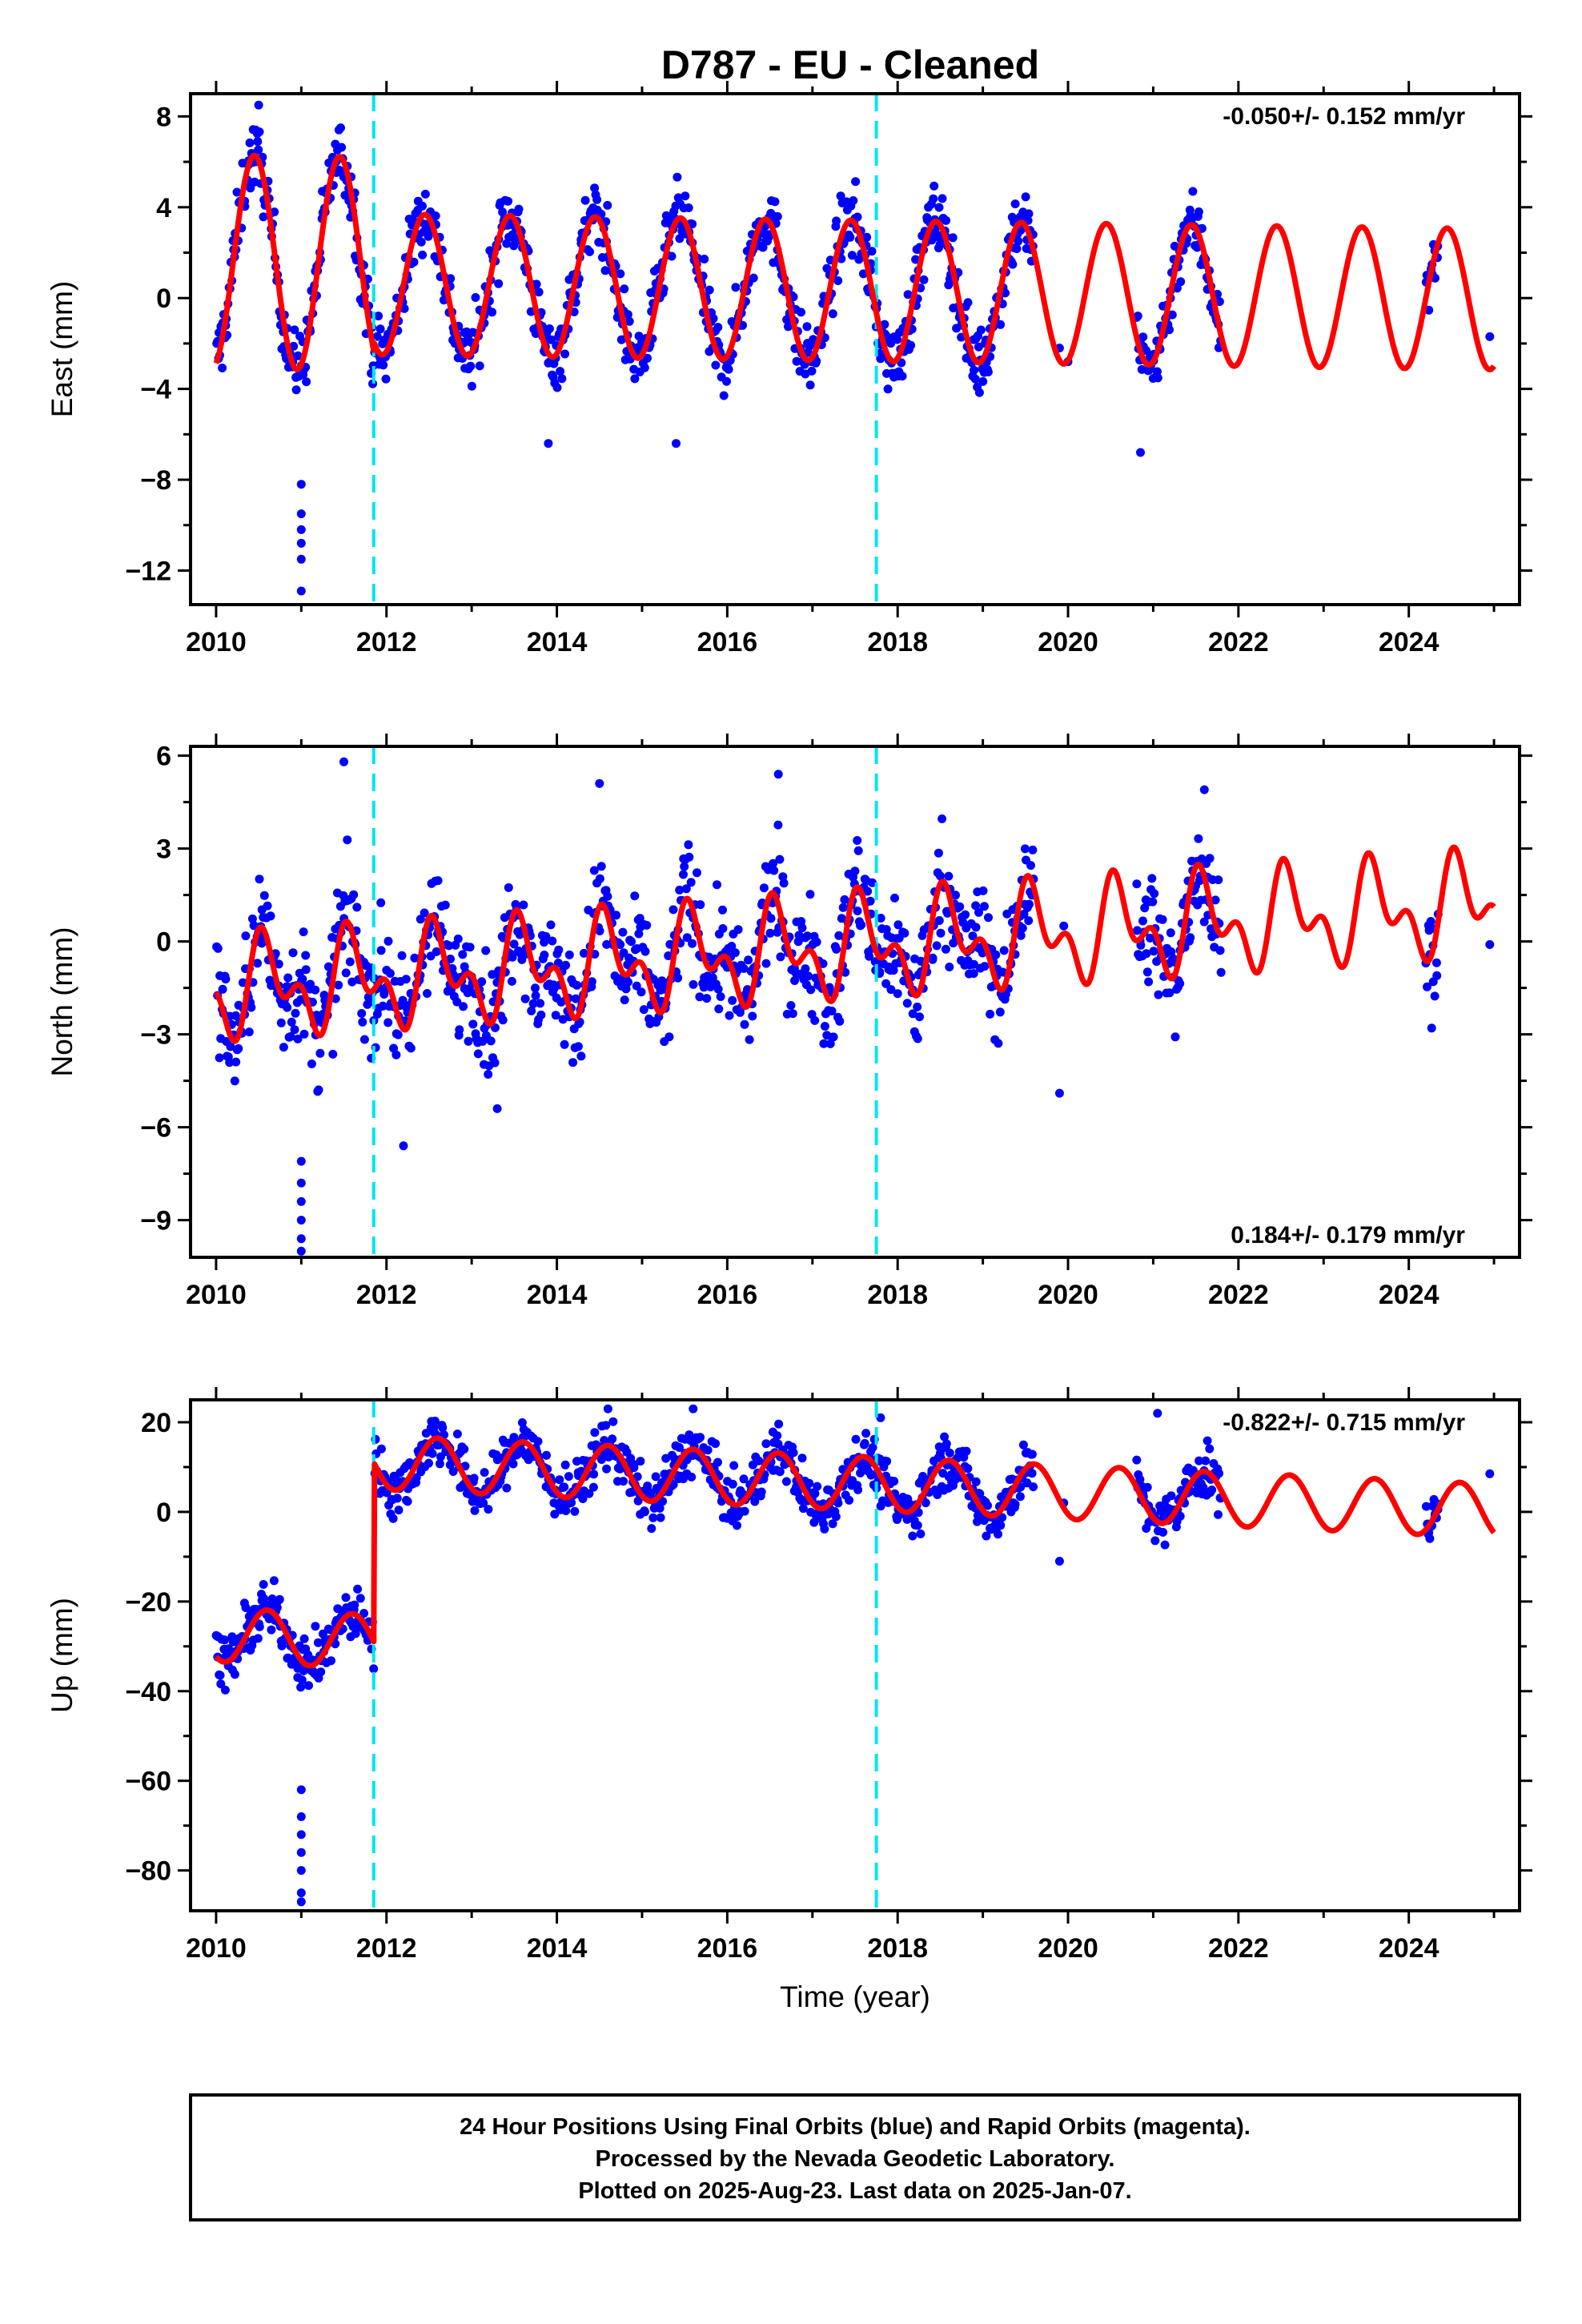  Describe the element at coordinates (148, 1782) in the screenshot. I see `y-tick-label: −60` at that location.